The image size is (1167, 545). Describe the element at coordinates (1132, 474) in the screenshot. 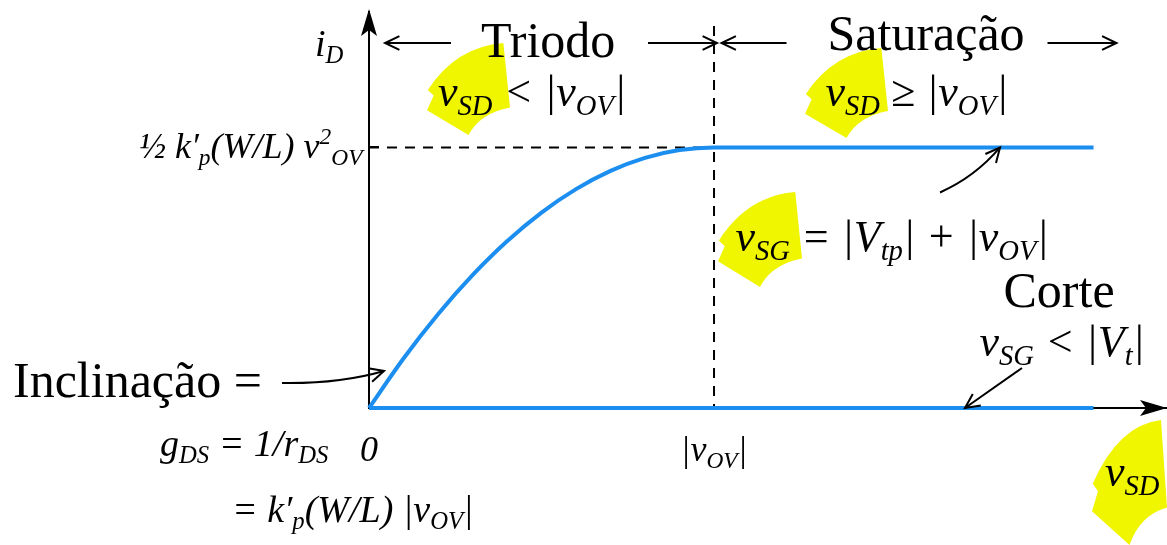

I see `x-axis-title: v$_{SD}$` at that location.